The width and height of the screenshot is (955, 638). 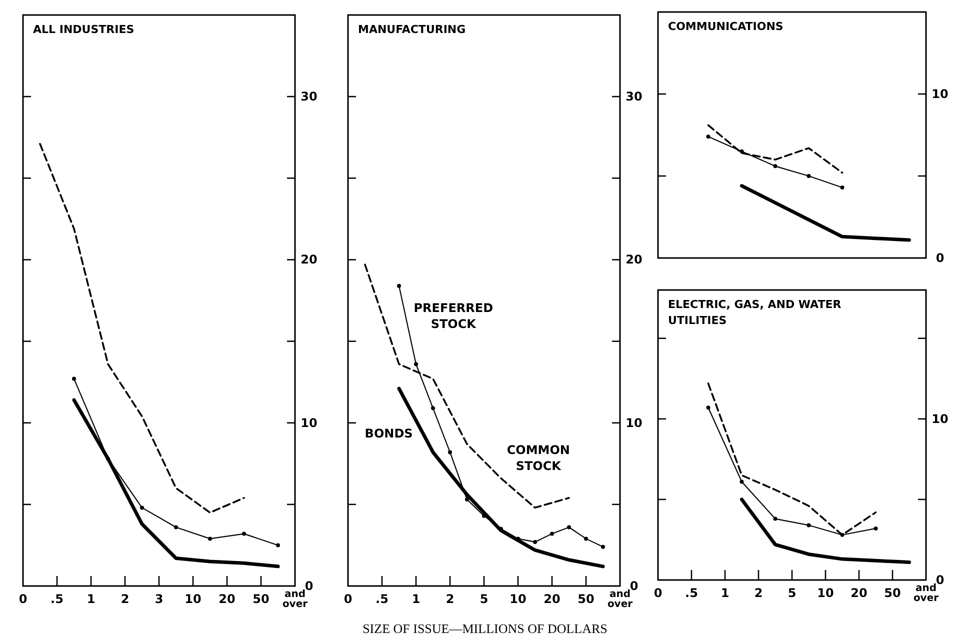 I want to click on x-axis-title: SIZE OF ISSUE—MILLIONS OF DOLLARS, so click(x=485, y=628).